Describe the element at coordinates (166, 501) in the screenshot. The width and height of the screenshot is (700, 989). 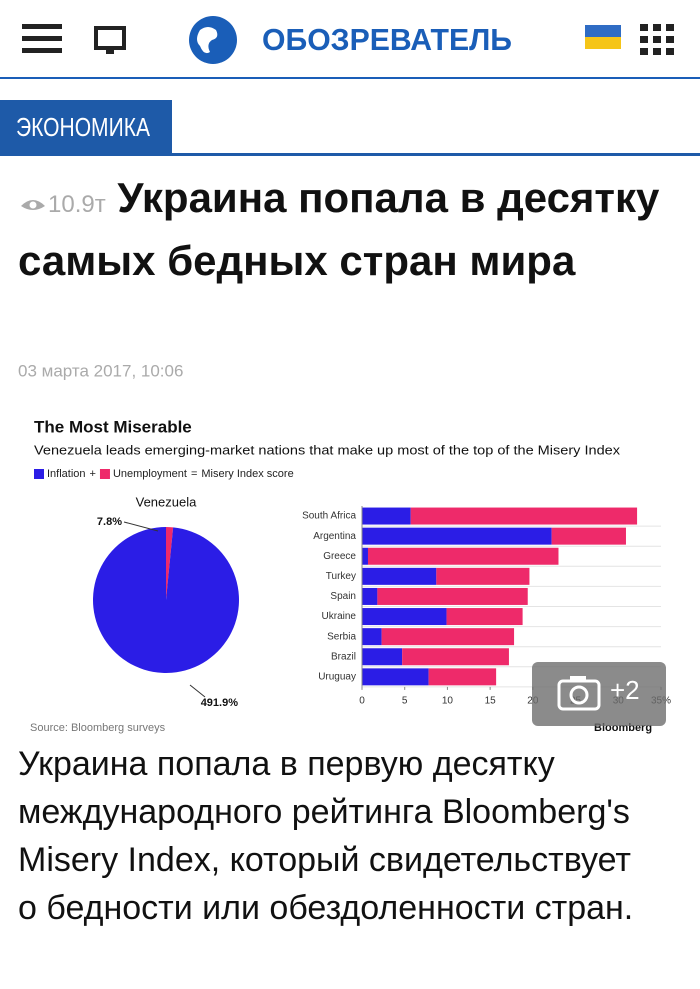
I see `pie-title: Venezuela` at that location.